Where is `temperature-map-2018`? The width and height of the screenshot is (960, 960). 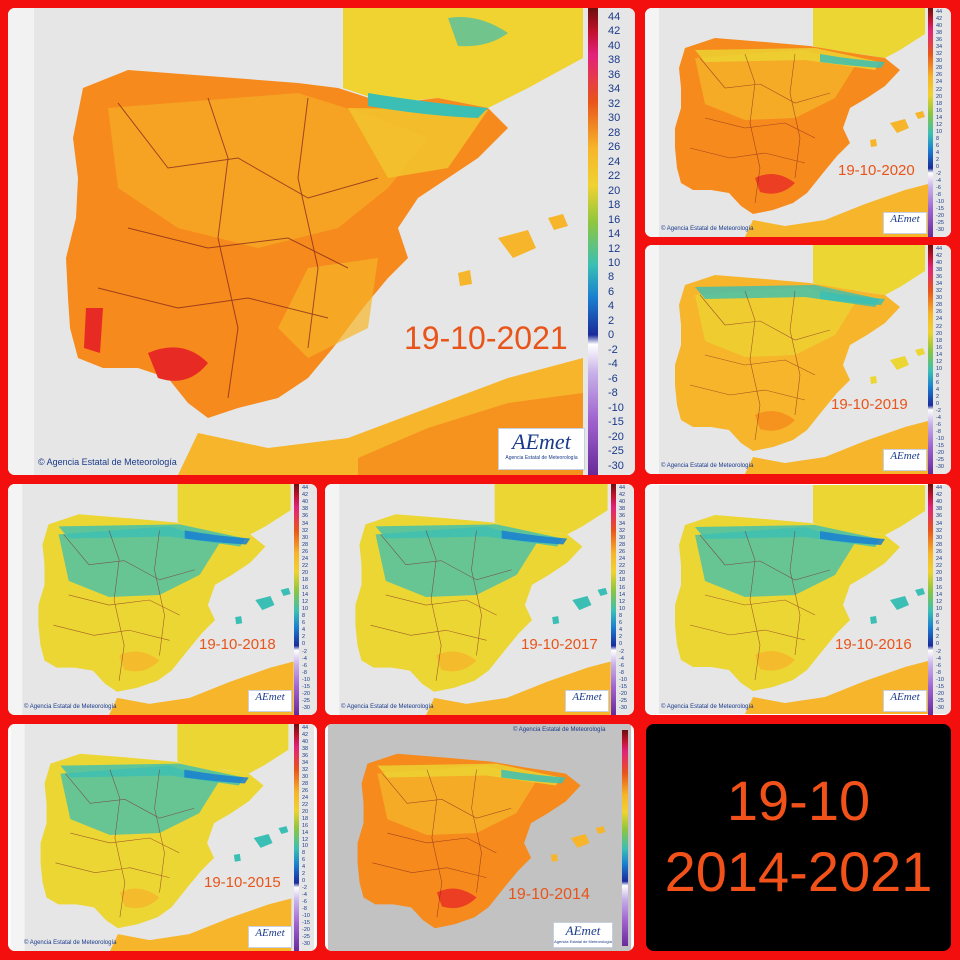
temperature-map-2018 is located at coordinates (162, 599).